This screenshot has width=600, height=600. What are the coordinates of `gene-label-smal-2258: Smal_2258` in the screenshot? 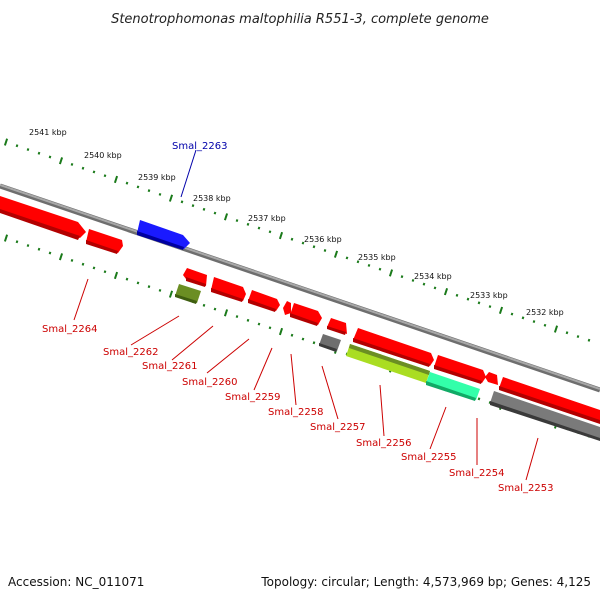 It's located at (295, 412).